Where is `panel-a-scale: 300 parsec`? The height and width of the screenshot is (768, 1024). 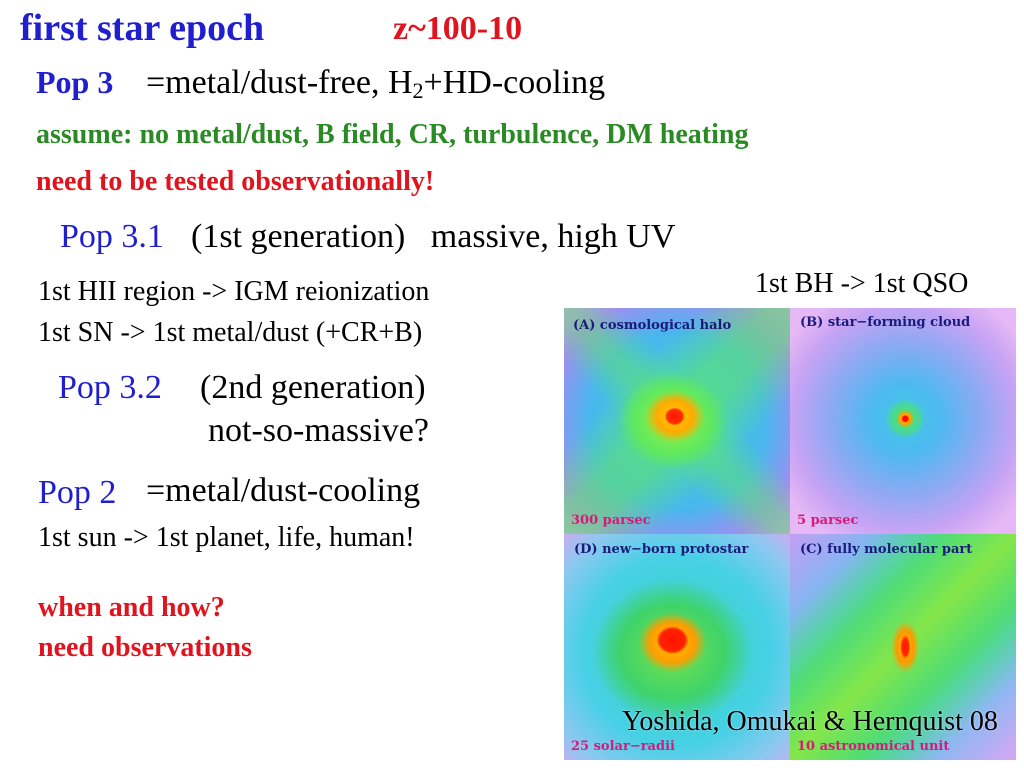 panel-a-scale: 300 parsec is located at coordinates (611, 520).